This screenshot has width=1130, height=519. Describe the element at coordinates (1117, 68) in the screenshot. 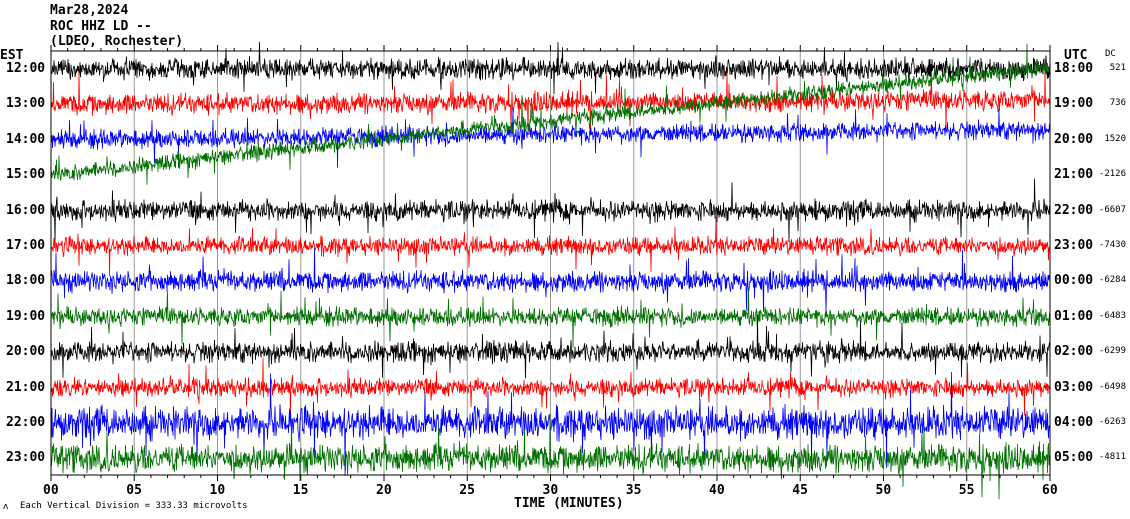

I see `dc-value: 521` at that location.